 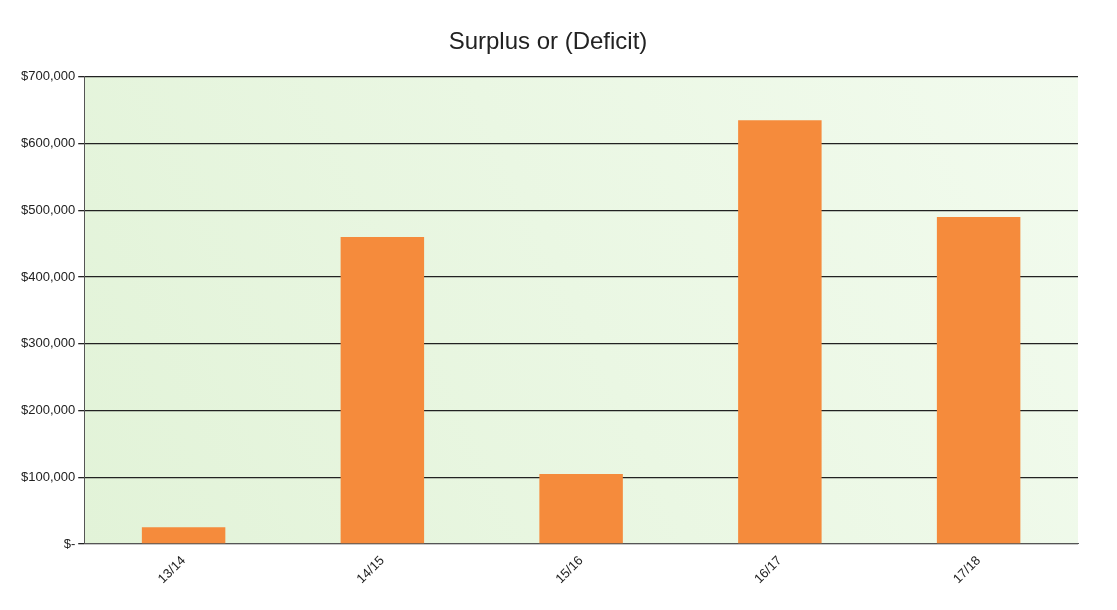 What do you see at coordinates (48, 410) in the screenshot?
I see `y-tick-label: $200,000` at bounding box center [48, 410].